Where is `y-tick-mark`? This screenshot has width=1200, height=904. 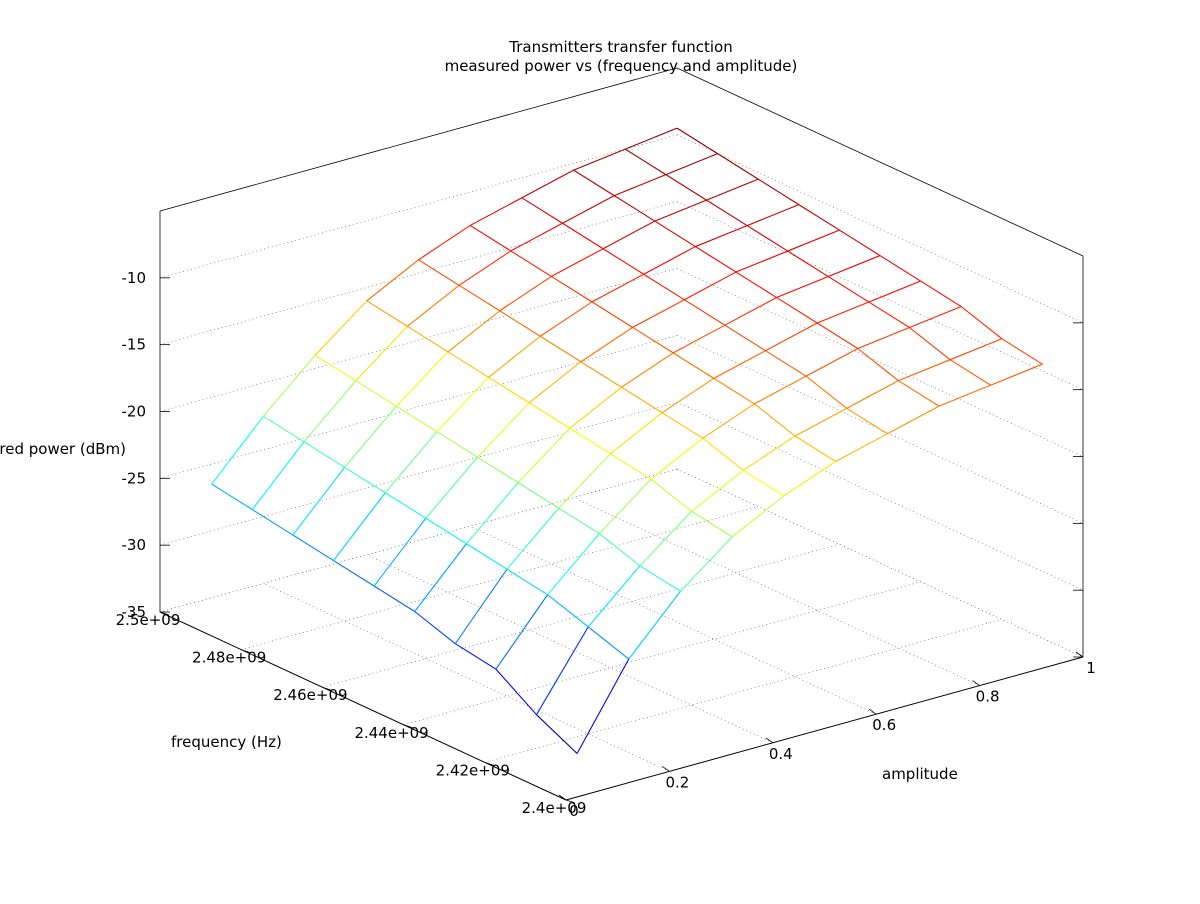 y-tick-mark is located at coordinates (489, 764).